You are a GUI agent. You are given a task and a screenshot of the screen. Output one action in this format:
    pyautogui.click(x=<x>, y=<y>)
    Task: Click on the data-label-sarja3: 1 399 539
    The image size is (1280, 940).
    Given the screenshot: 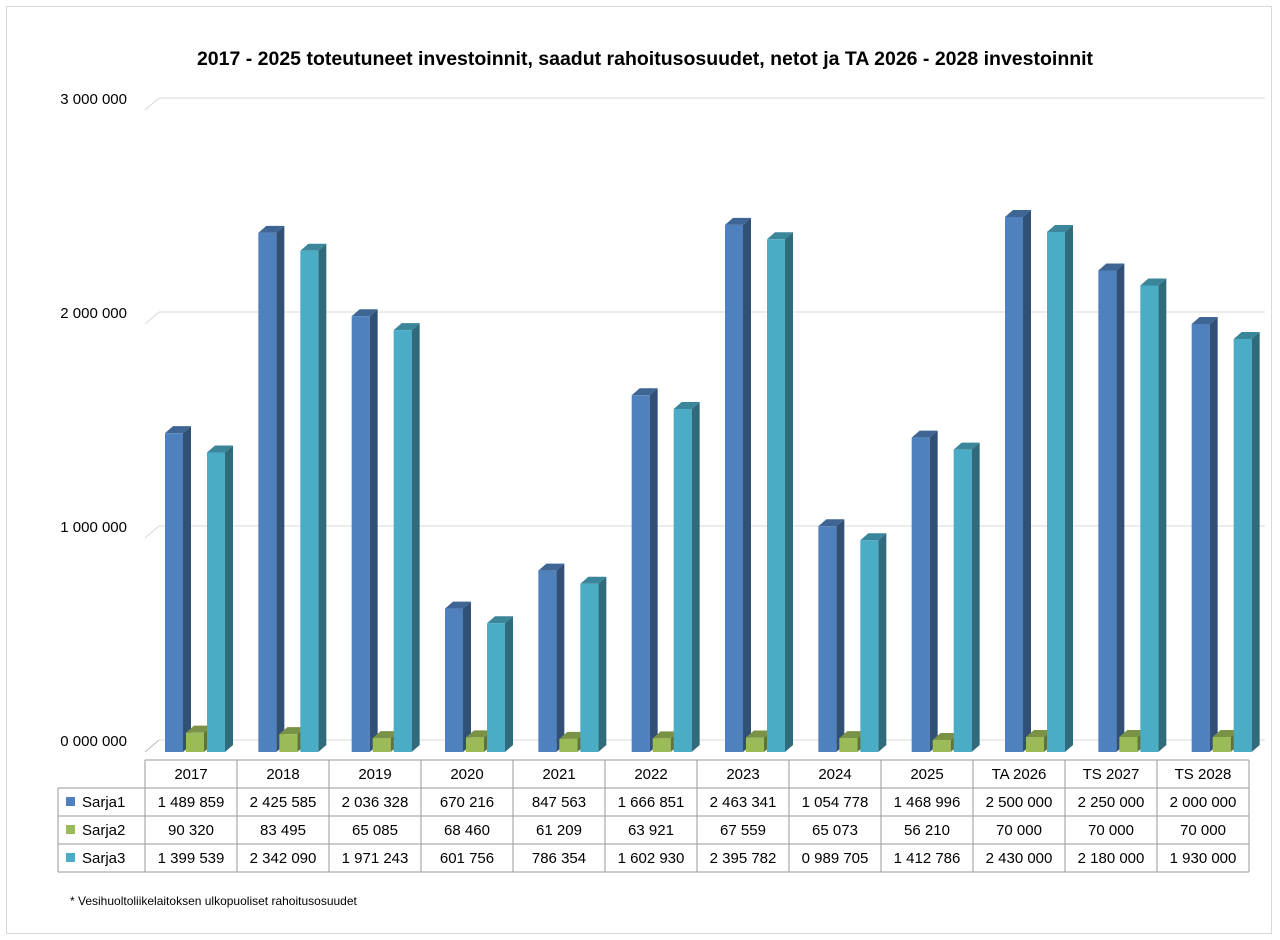 What is the action you would take?
    pyautogui.click(x=191, y=858)
    